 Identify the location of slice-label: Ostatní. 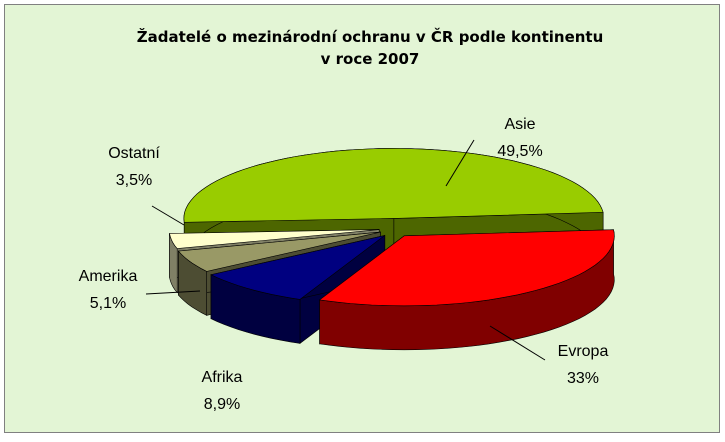
(134, 153).